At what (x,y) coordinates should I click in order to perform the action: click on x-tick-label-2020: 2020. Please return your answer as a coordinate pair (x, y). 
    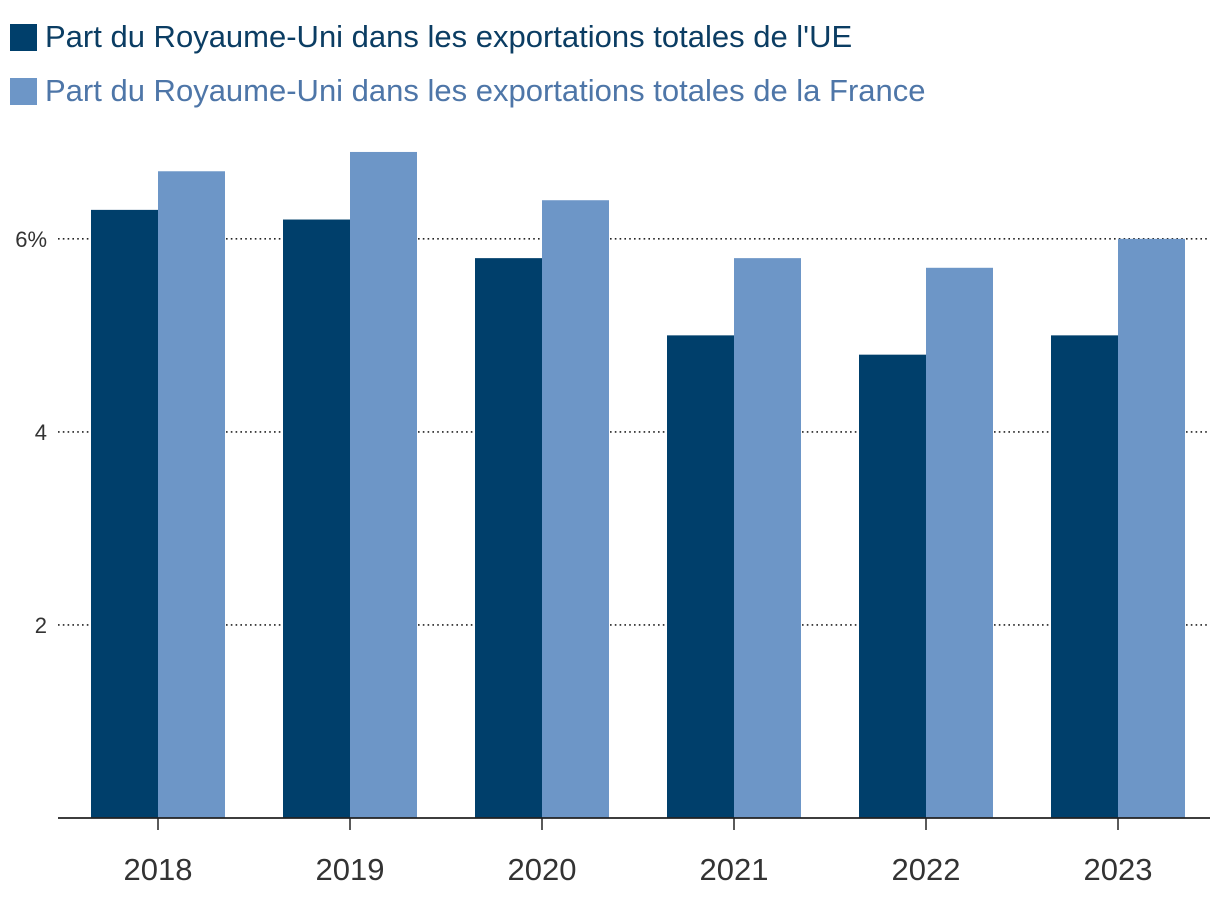
    Looking at the image, I should click on (542, 869).